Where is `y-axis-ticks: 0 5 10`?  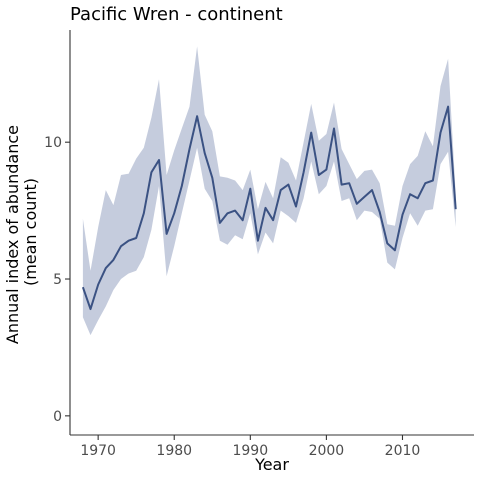 y-axis-ticks: 0 5 10 is located at coordinates (57, 280).